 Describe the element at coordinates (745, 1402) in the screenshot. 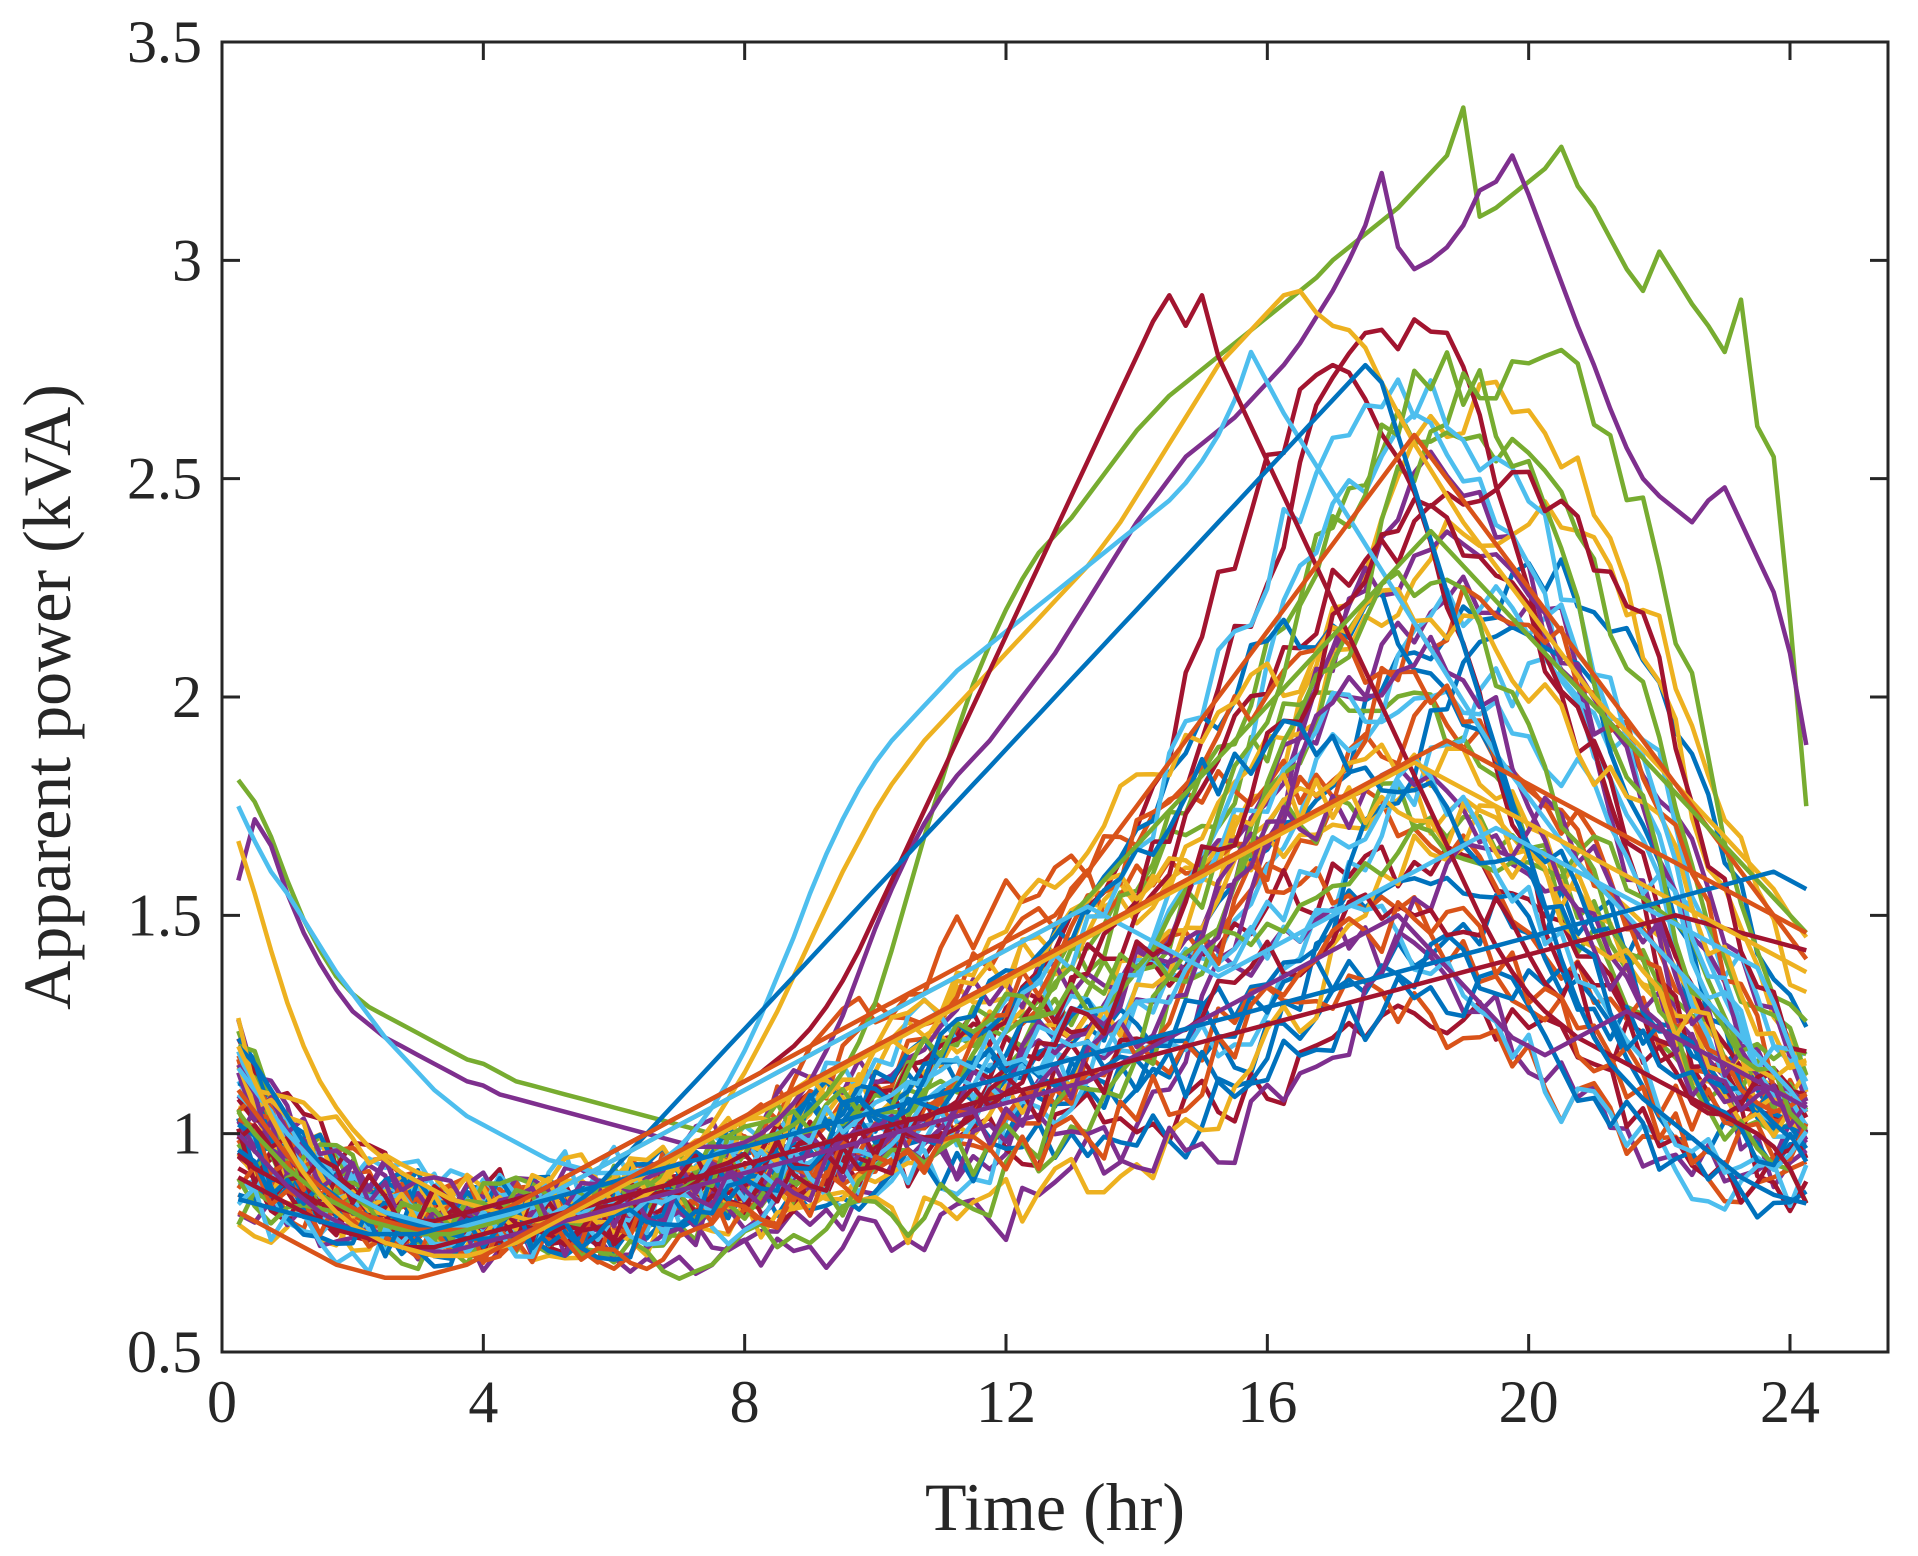

I see `x-tick-label: 8` at that location.